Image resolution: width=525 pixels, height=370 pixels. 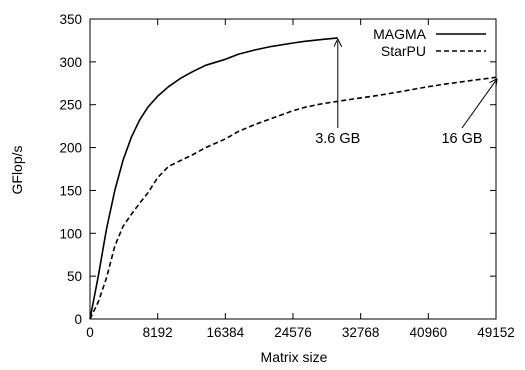 I want to click on x-tick-label-0: 0, so click(x=90, y=332).